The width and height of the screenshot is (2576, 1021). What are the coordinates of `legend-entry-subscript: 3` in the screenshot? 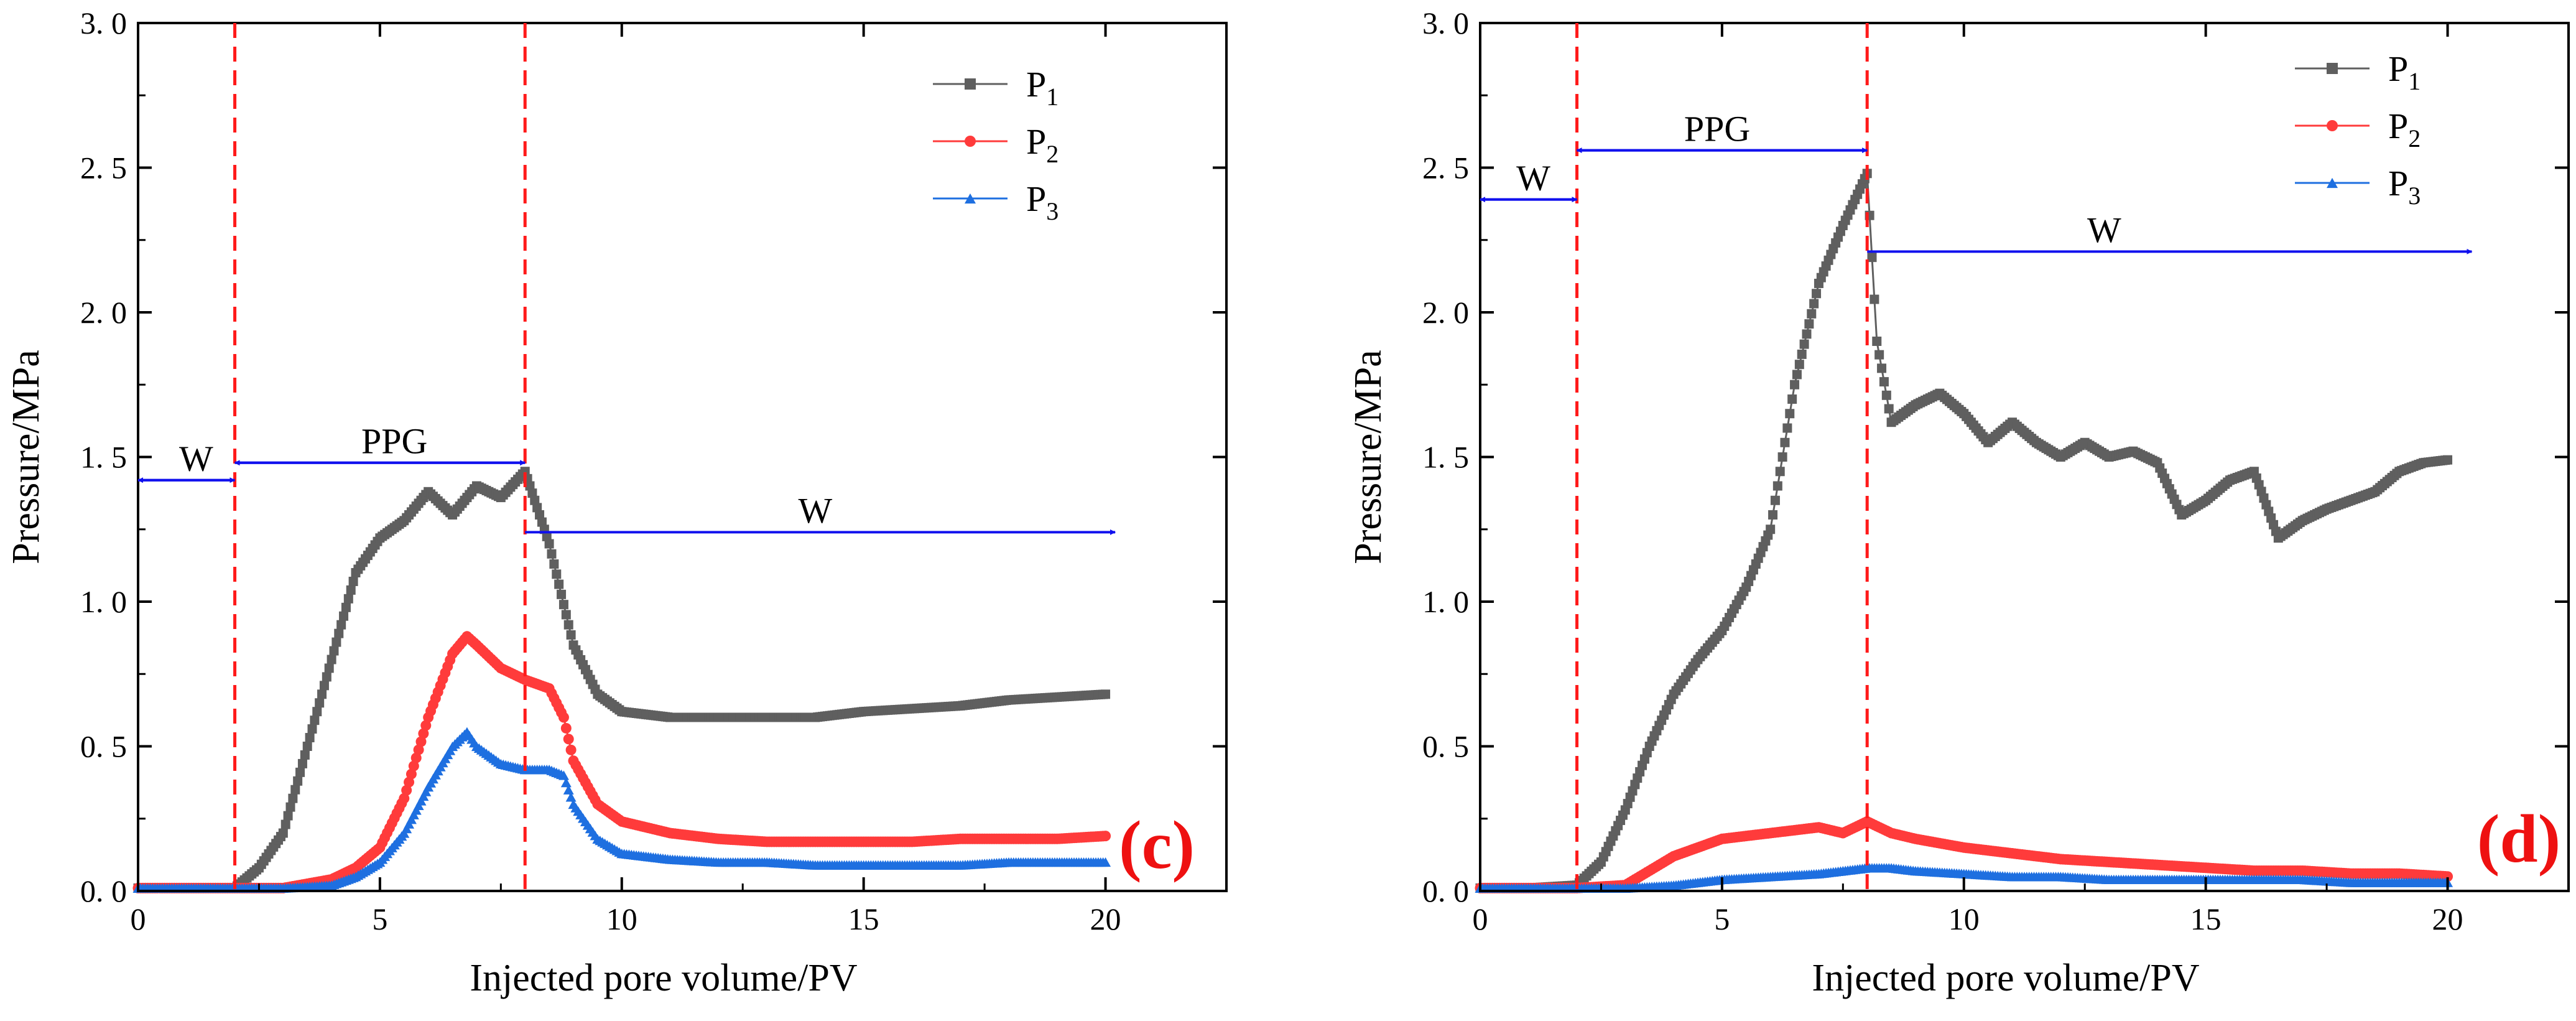 It's located at (2414, 196).